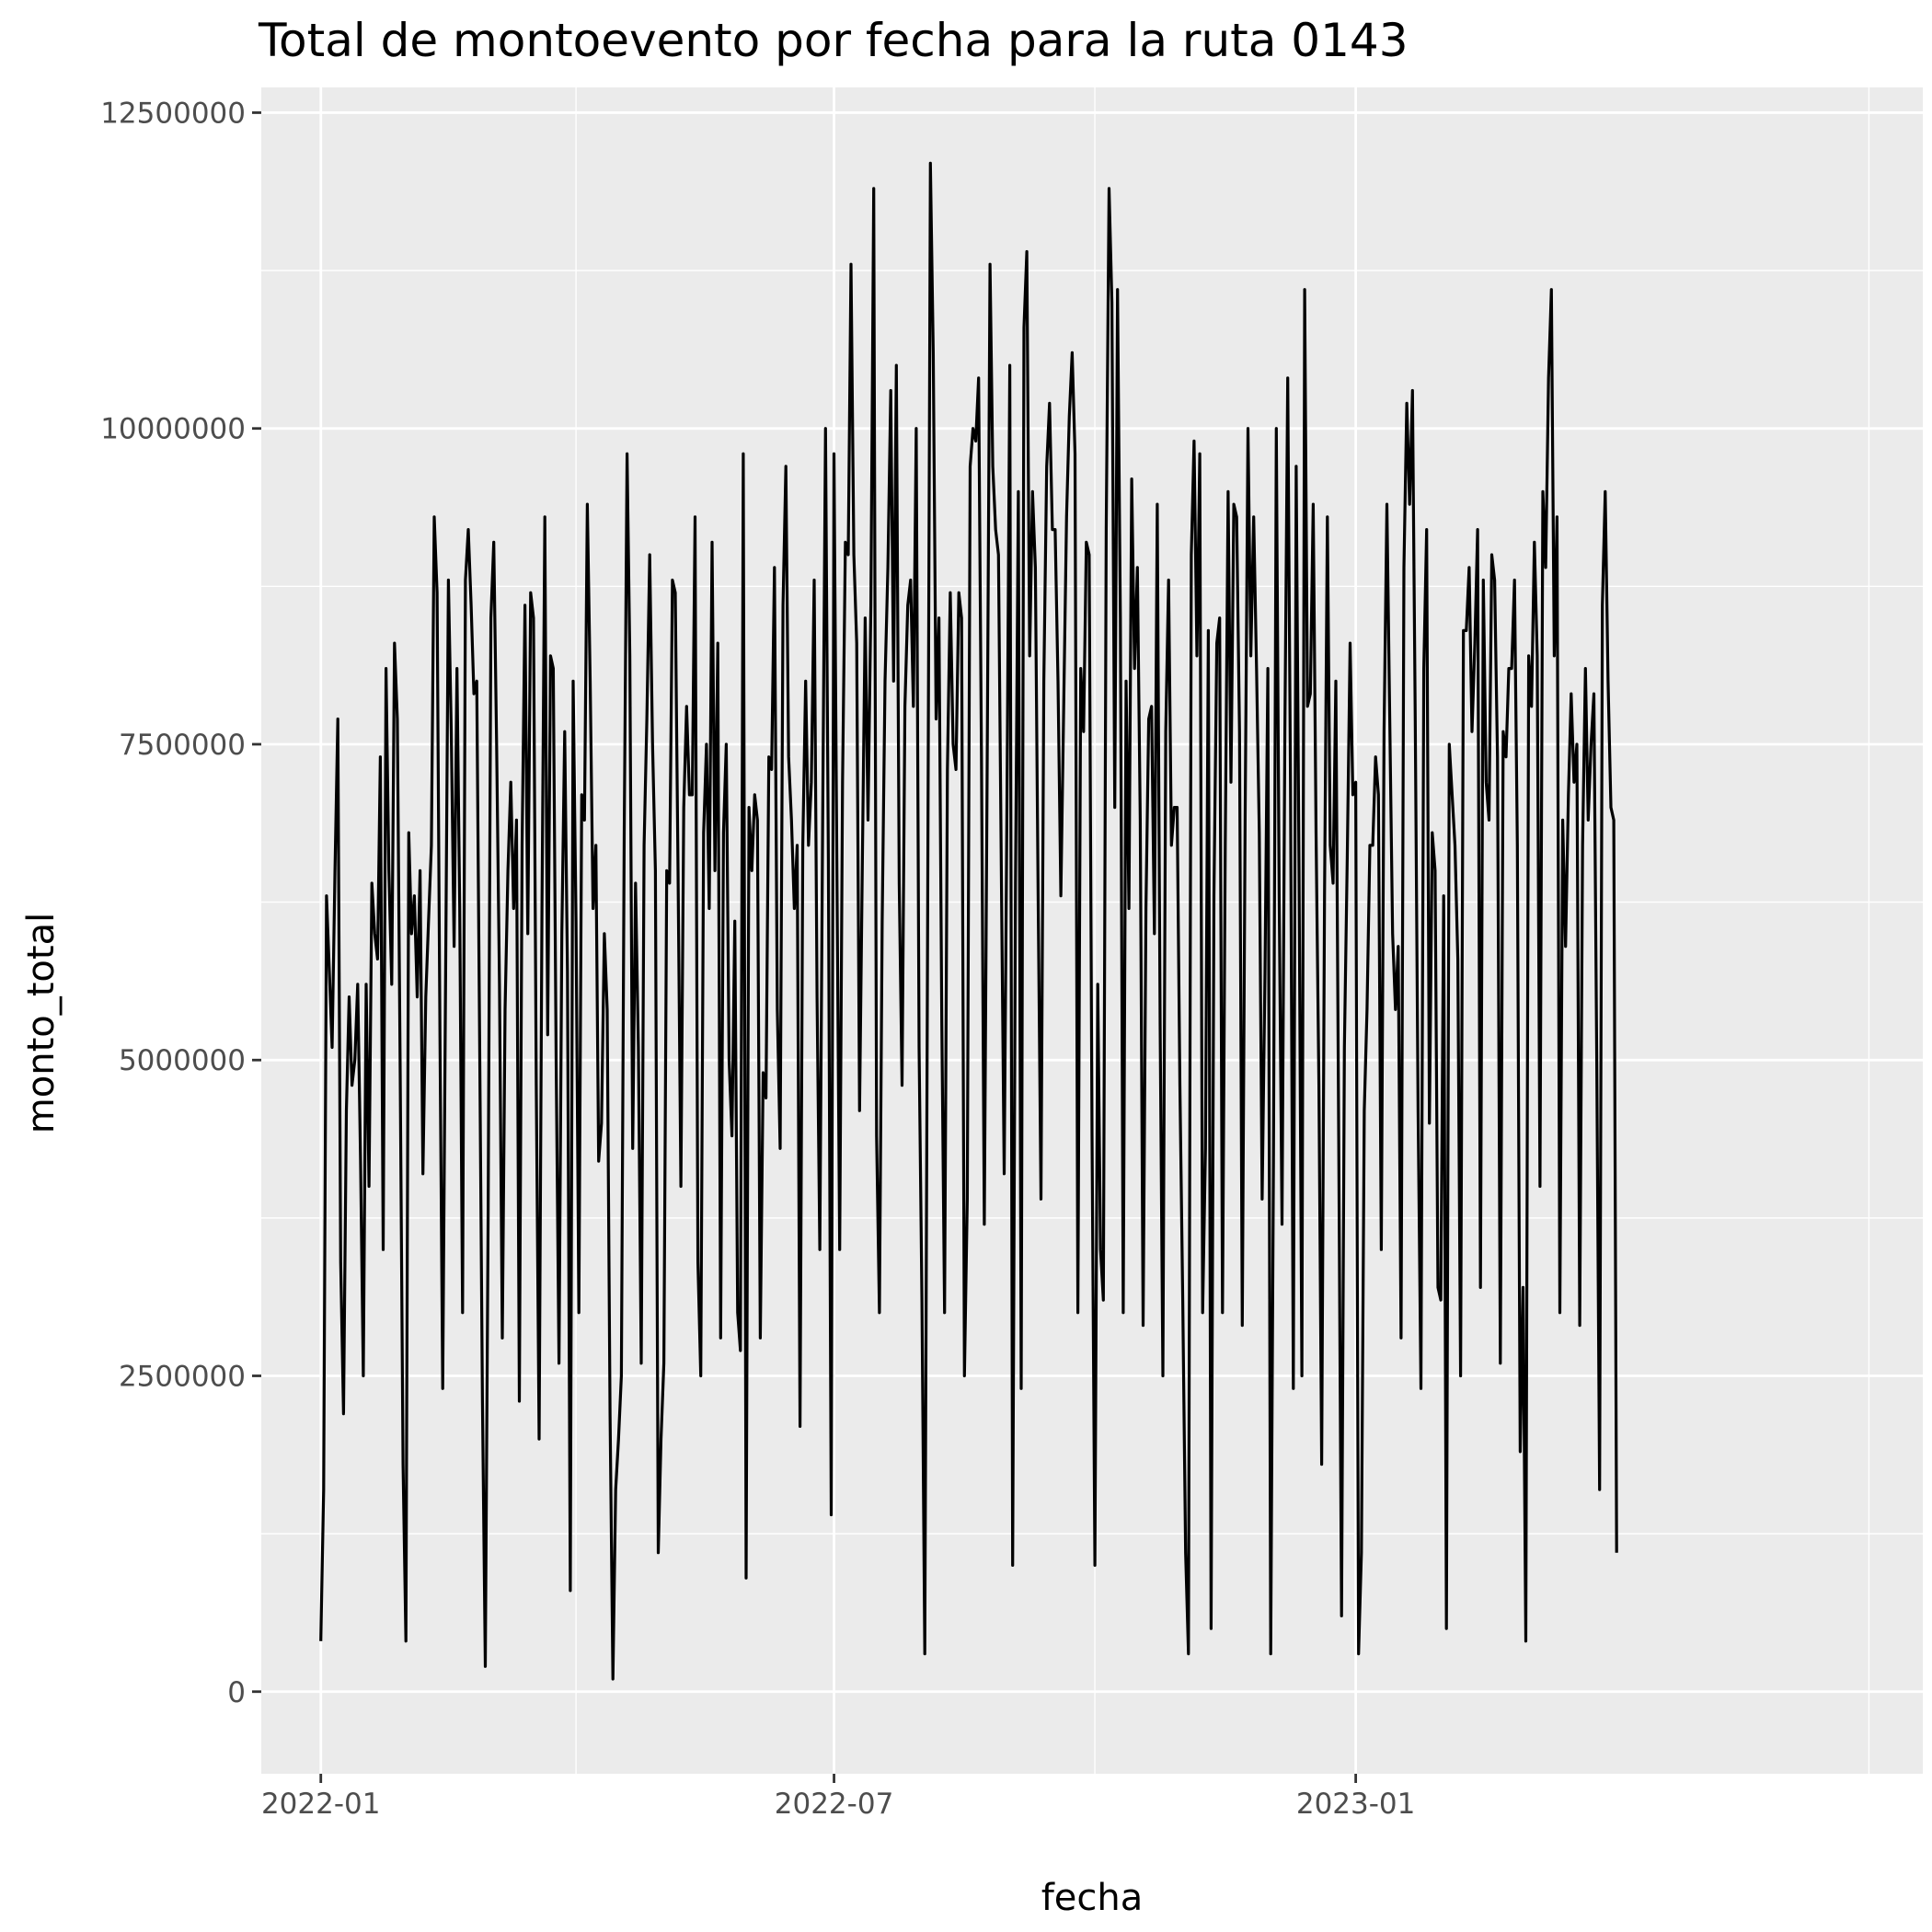 This screenshot has width=1932, height=1932. I want to click on x-axis-title: fecha, so click(1092, 1898).